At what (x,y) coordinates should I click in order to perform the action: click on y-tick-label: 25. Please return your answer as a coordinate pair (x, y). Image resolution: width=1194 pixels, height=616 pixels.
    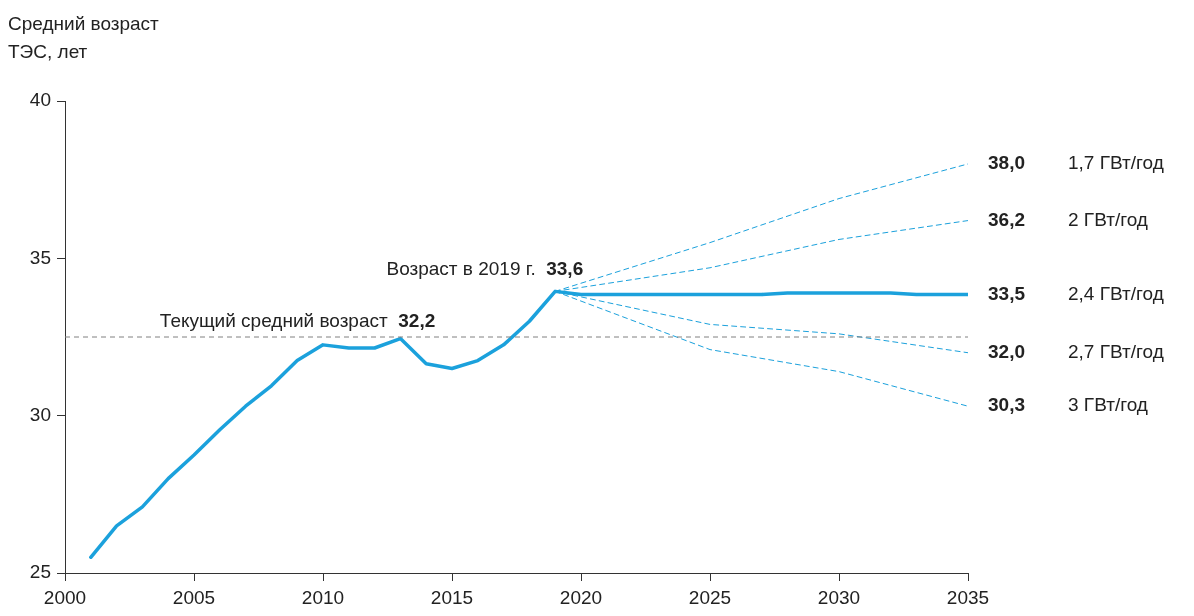
    Looking at the image, I should click on (40, 572).